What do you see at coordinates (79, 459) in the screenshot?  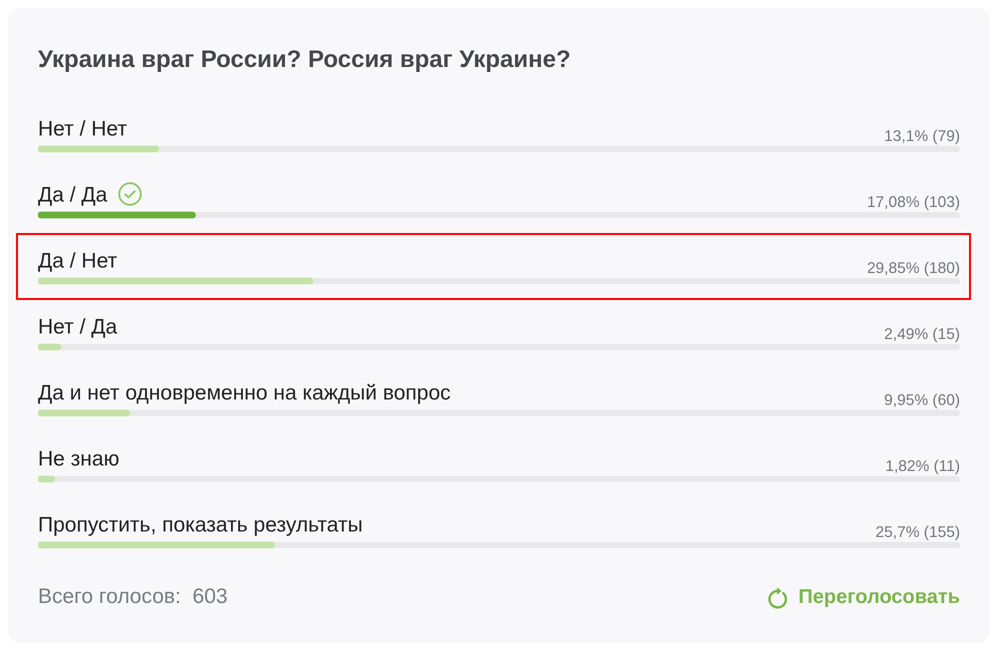 I see `y-tick-label: Не знаю` at bounding box center [79, 459].